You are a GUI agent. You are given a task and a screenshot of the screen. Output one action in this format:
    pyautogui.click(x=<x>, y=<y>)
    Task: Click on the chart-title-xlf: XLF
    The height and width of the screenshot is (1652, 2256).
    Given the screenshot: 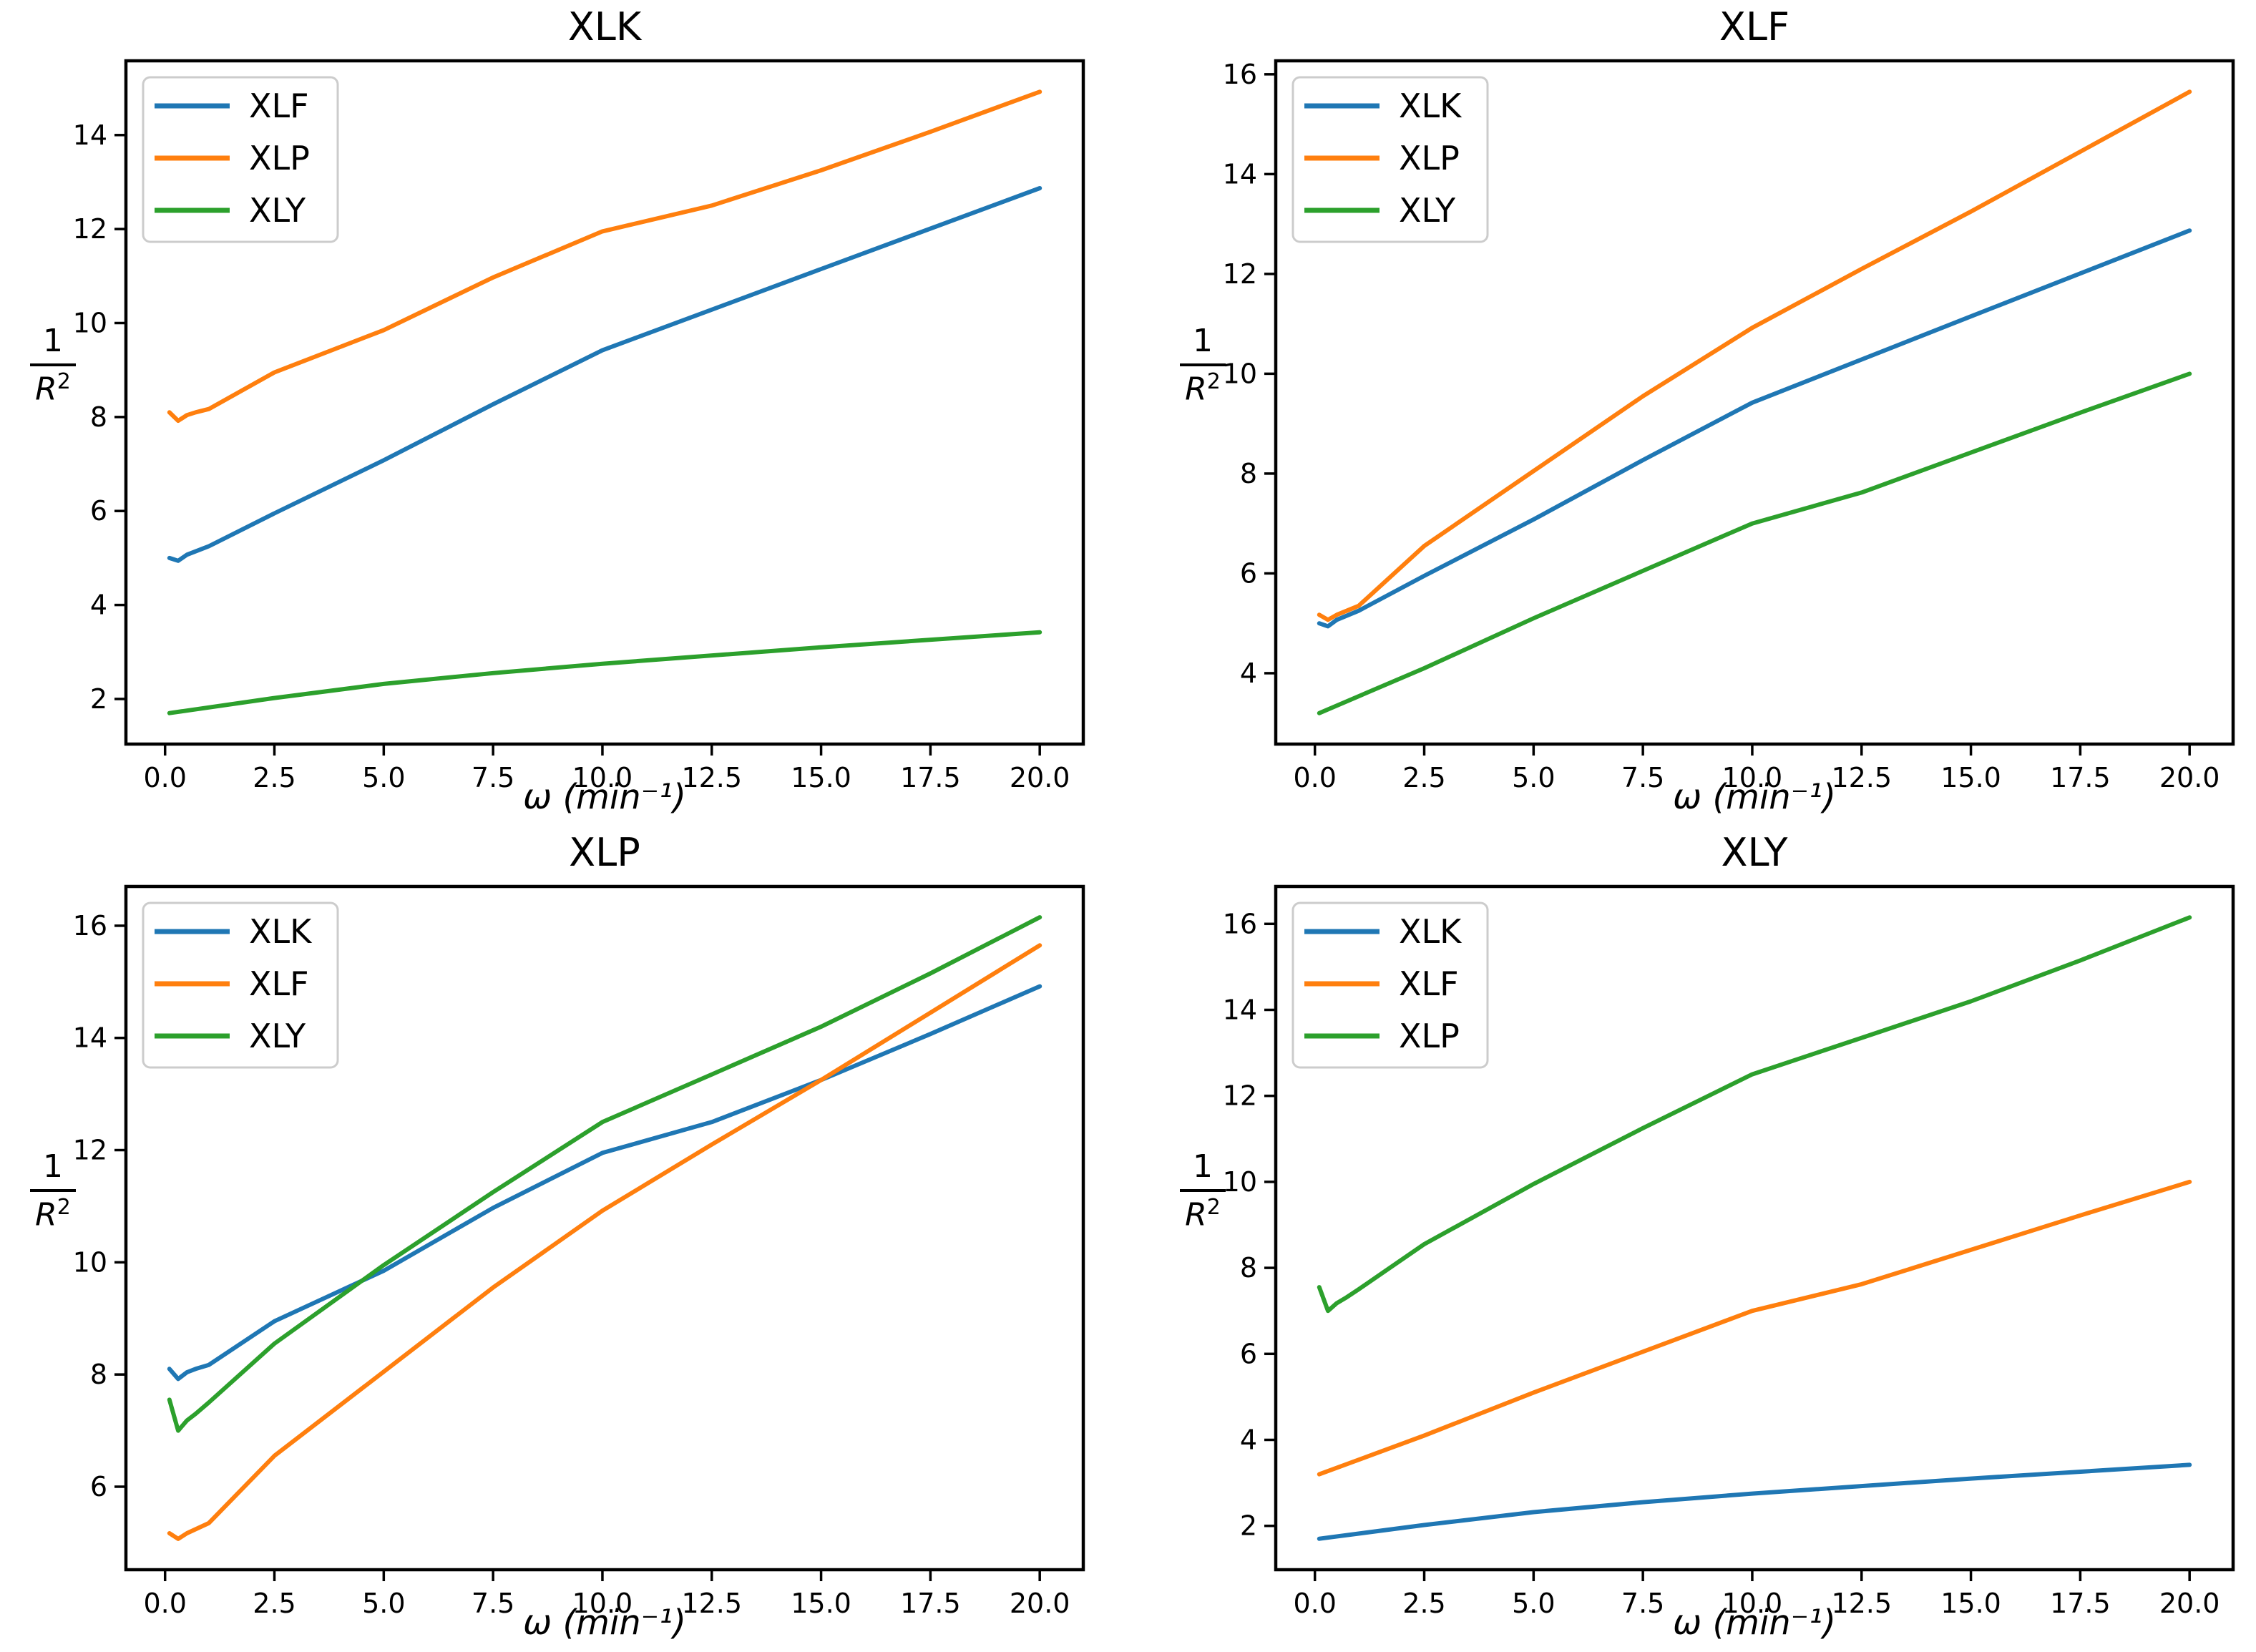 What is the action you would take?
    pyautogui.click(x=1754, y=26)
    